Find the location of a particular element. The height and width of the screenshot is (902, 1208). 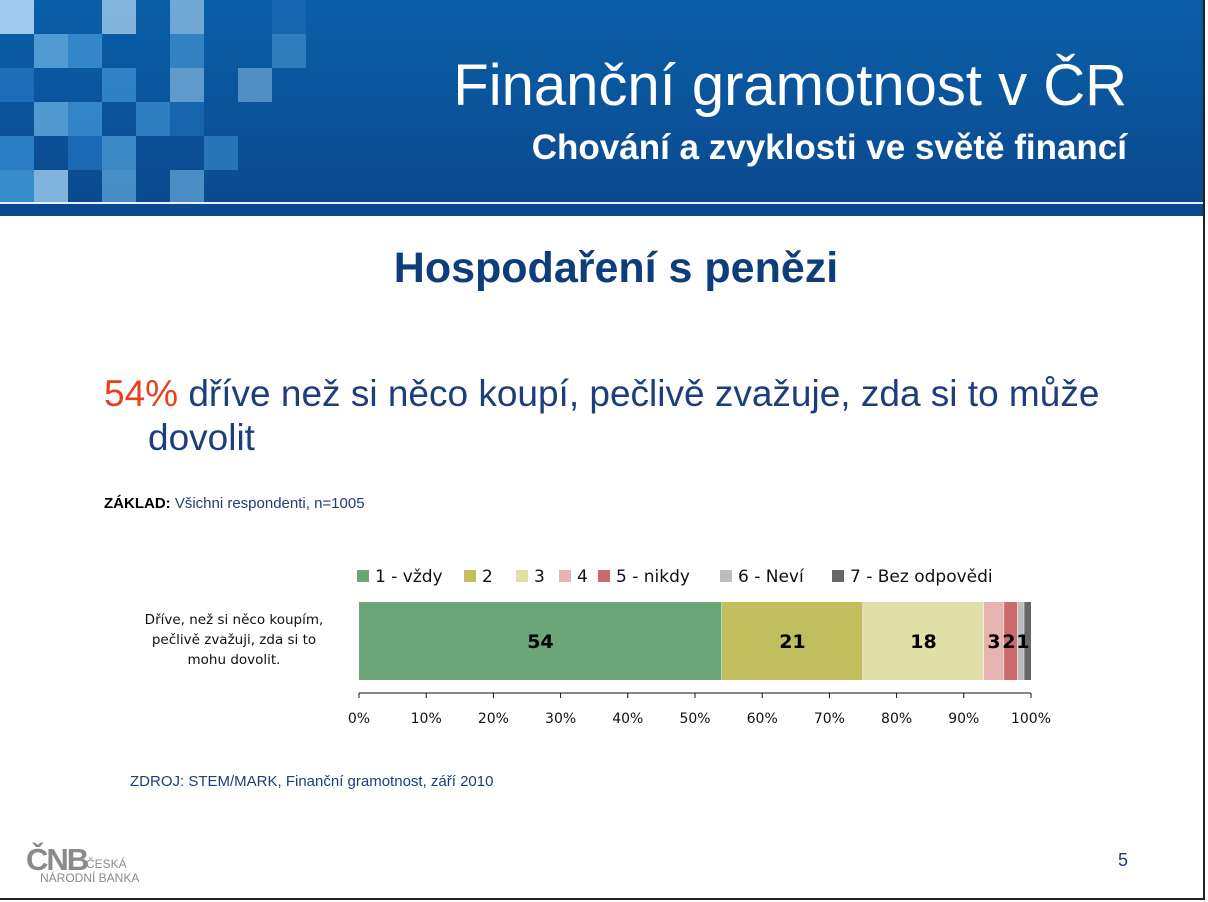

logo-line2: NÁRODNÍ BANKA is located at coordinates (89, 877).